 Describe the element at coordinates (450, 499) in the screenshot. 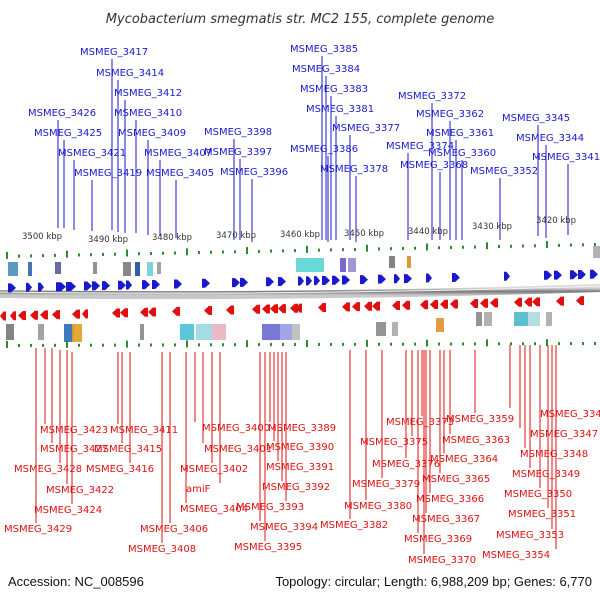

I see `gene-label: MSMEG_3366` at that location.